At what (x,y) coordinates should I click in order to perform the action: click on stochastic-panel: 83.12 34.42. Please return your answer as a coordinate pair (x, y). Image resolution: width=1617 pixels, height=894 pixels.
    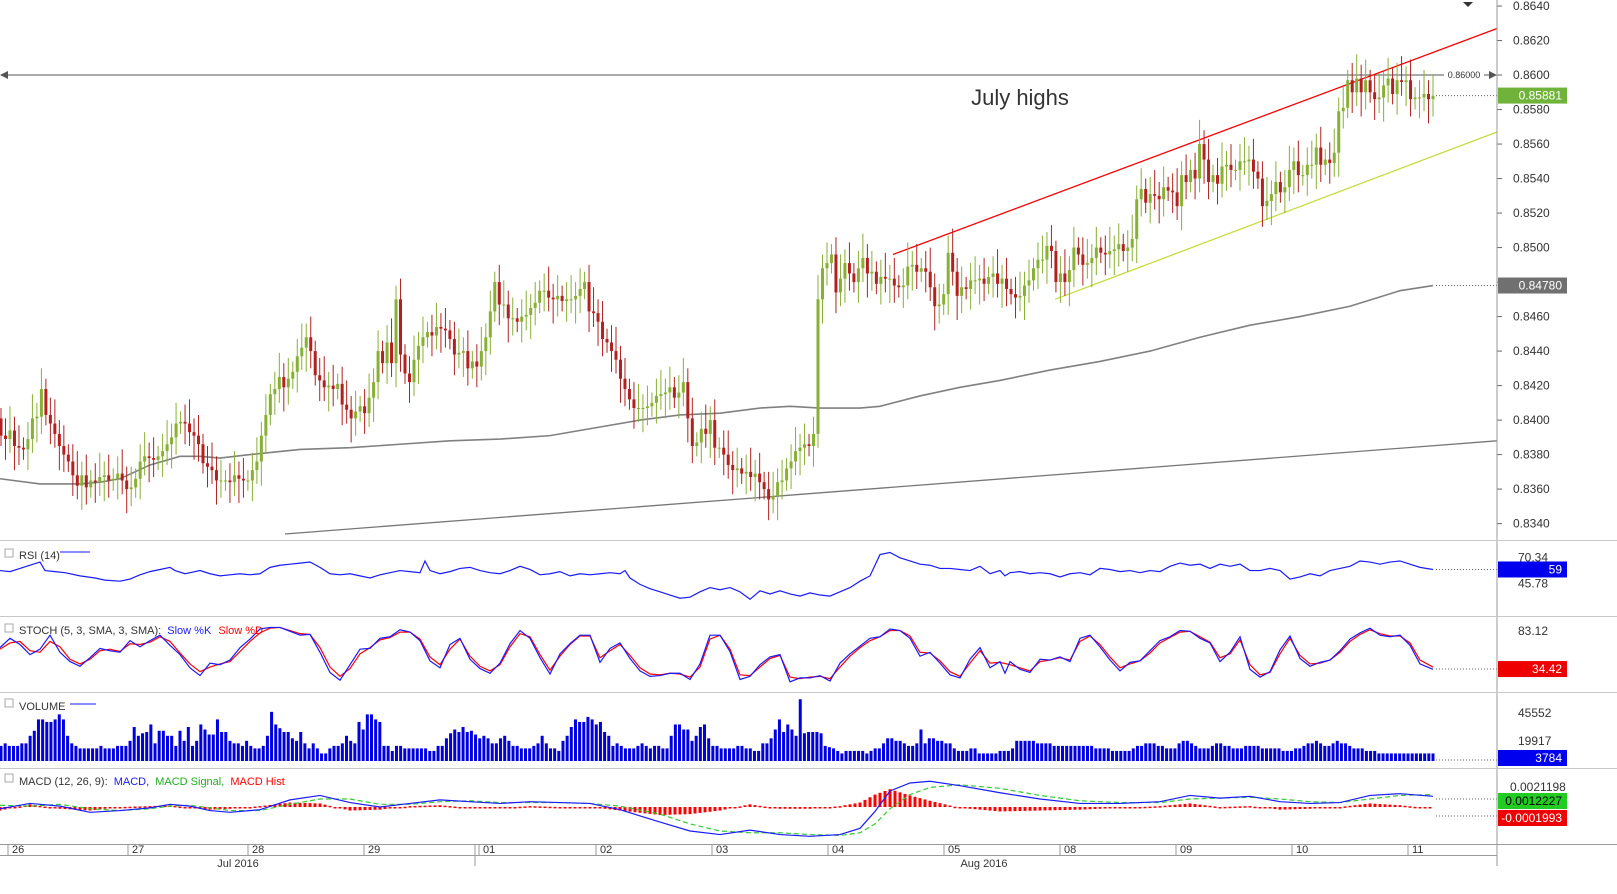
    Looking at the image, I should click on (783, 653).